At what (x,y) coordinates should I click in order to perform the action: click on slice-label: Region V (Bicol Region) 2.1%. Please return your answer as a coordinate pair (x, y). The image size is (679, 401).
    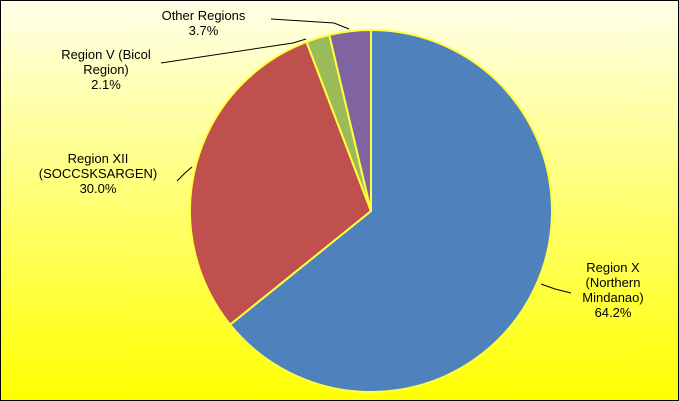
    Looking at the image, I should click on (106, 69).